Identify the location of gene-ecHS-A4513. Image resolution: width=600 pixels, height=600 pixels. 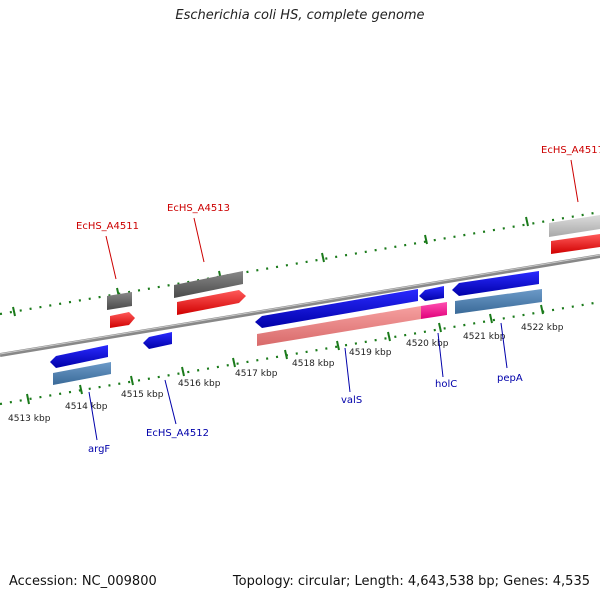
(211, 302).